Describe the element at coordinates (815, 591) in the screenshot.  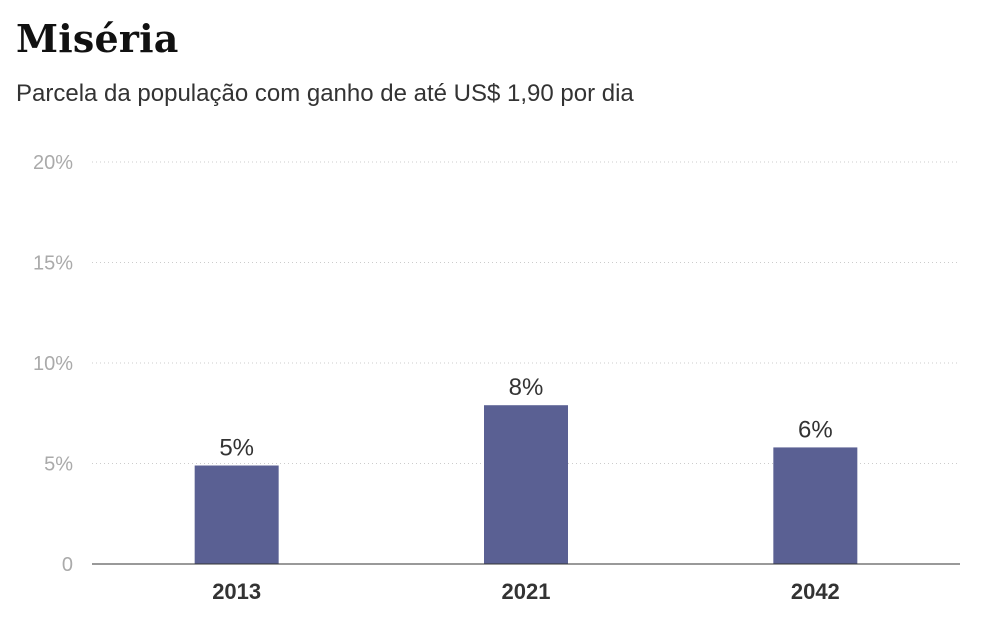
I see `x-category-label: 2042` at that location.